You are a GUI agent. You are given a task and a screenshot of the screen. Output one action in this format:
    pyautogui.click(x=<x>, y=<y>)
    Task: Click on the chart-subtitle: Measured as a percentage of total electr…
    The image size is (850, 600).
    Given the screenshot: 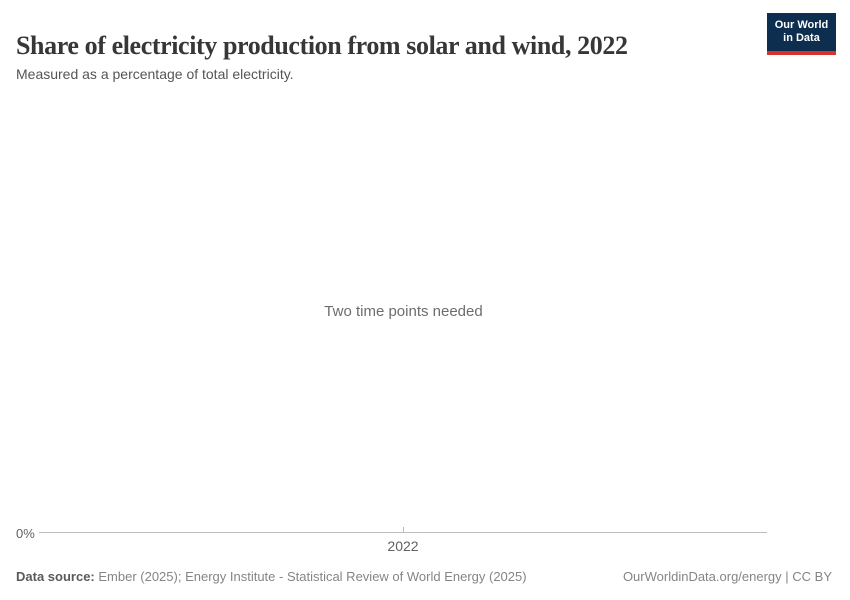 What is the action you would take?
    pyautogui.click(x=155, y=74)
    